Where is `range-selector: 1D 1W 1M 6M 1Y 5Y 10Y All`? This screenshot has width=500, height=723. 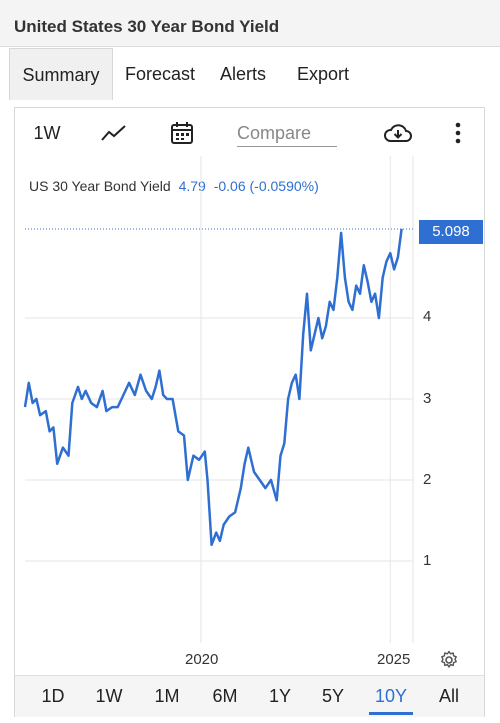 range-selector: 1D 1W 1M 6M 1Y 5Y 10Y All is located at coordinates (249, 696).